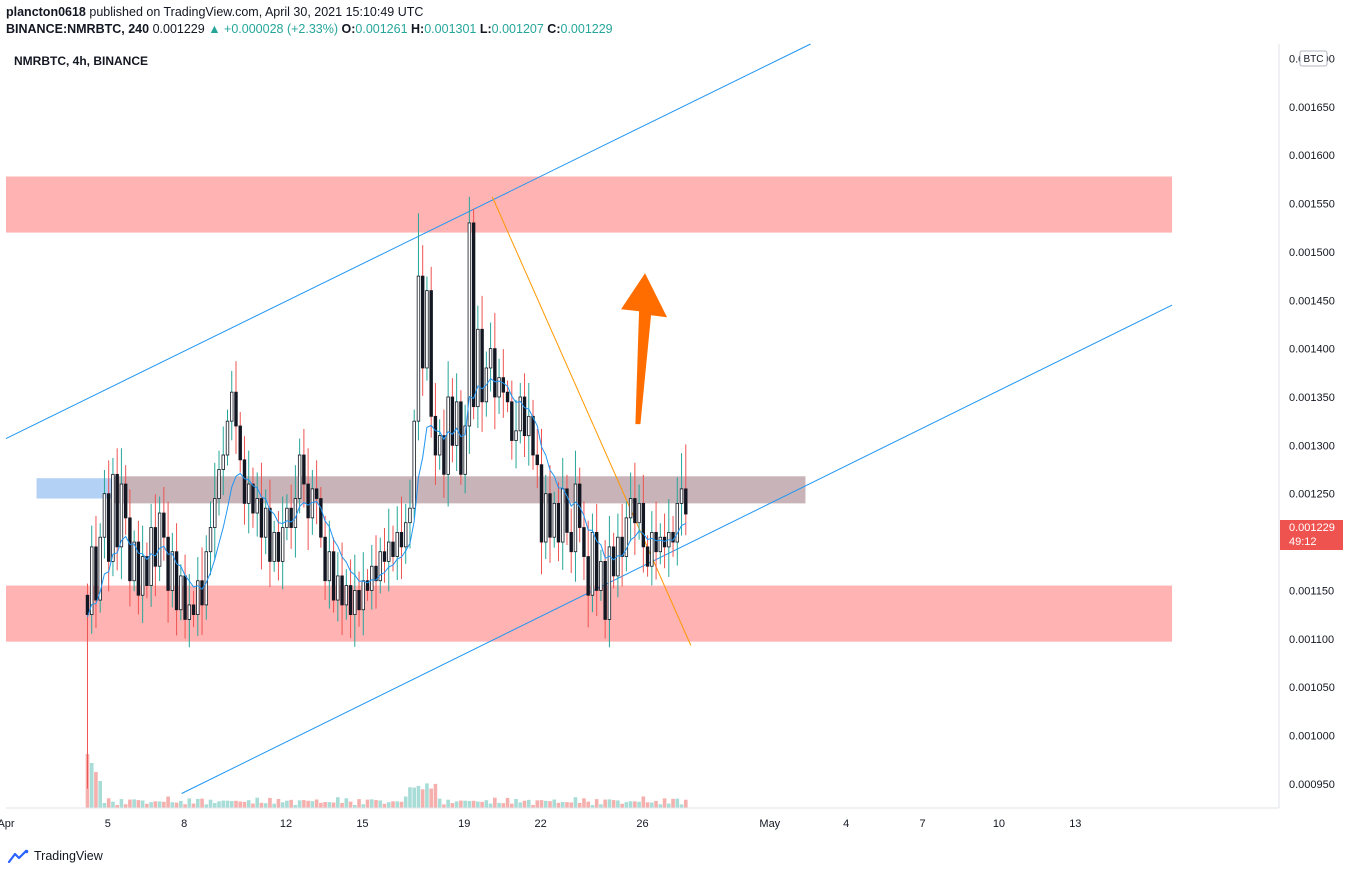 This screenshot has height=874, width=1356. I want to click on tradingview-brand: TradingView, so click(68, 856).